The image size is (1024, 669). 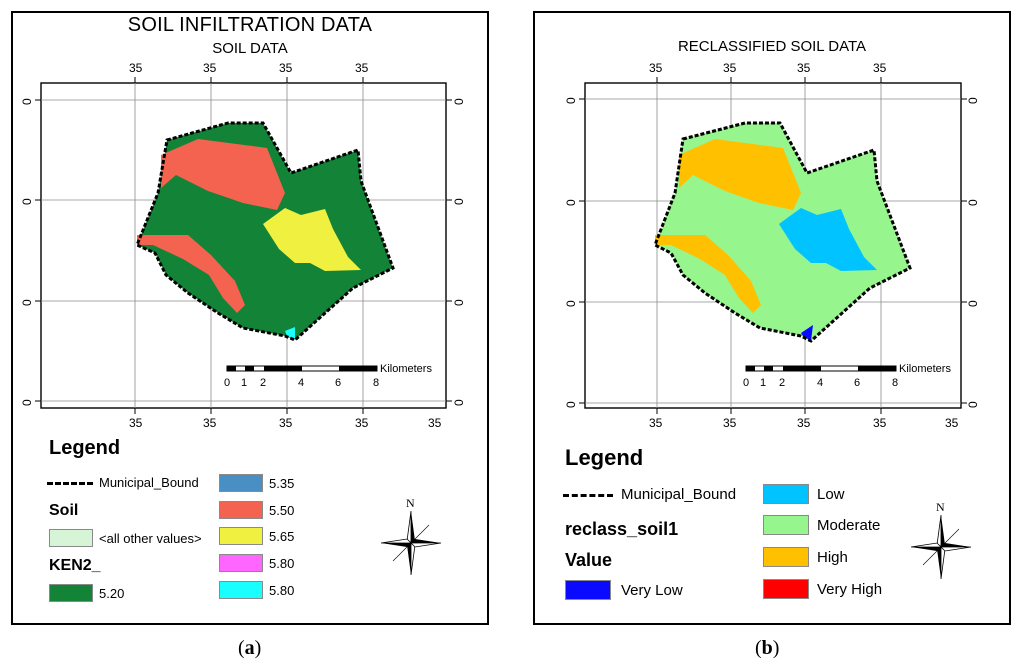 I want to click on legend-item-label: Very High, so click(x=850, y=589).